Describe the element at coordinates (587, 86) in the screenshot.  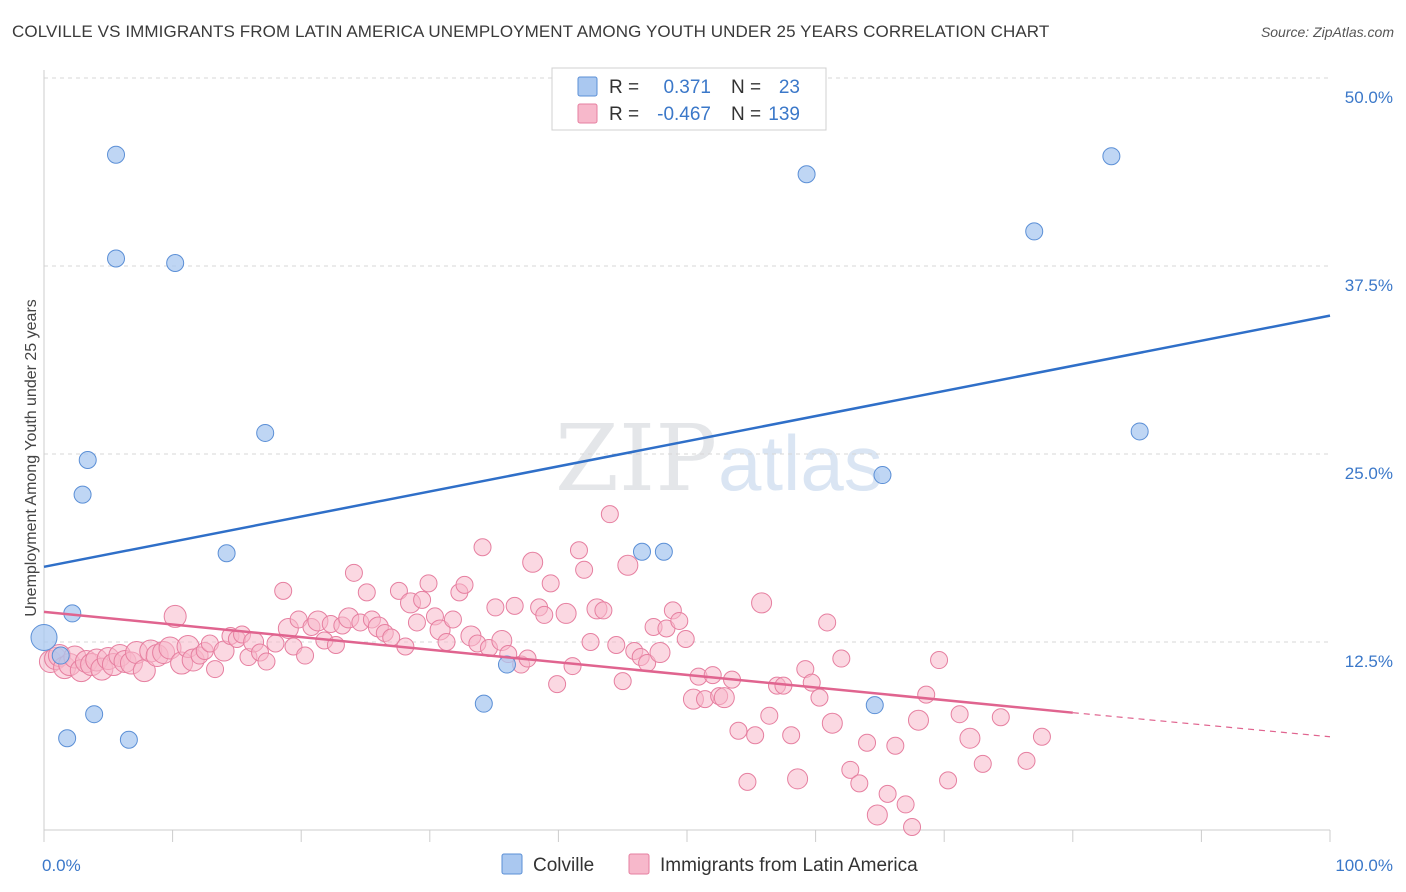
I see `legend-swatch-colville` at that location.